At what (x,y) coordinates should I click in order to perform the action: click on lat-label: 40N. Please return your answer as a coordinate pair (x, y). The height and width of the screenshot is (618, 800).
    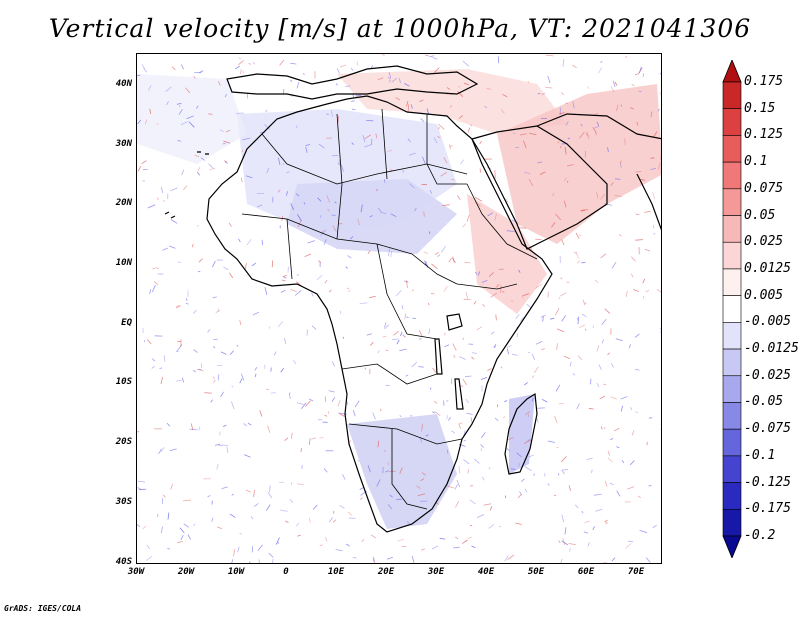
    Looking at the image, I should click on (123, 84).